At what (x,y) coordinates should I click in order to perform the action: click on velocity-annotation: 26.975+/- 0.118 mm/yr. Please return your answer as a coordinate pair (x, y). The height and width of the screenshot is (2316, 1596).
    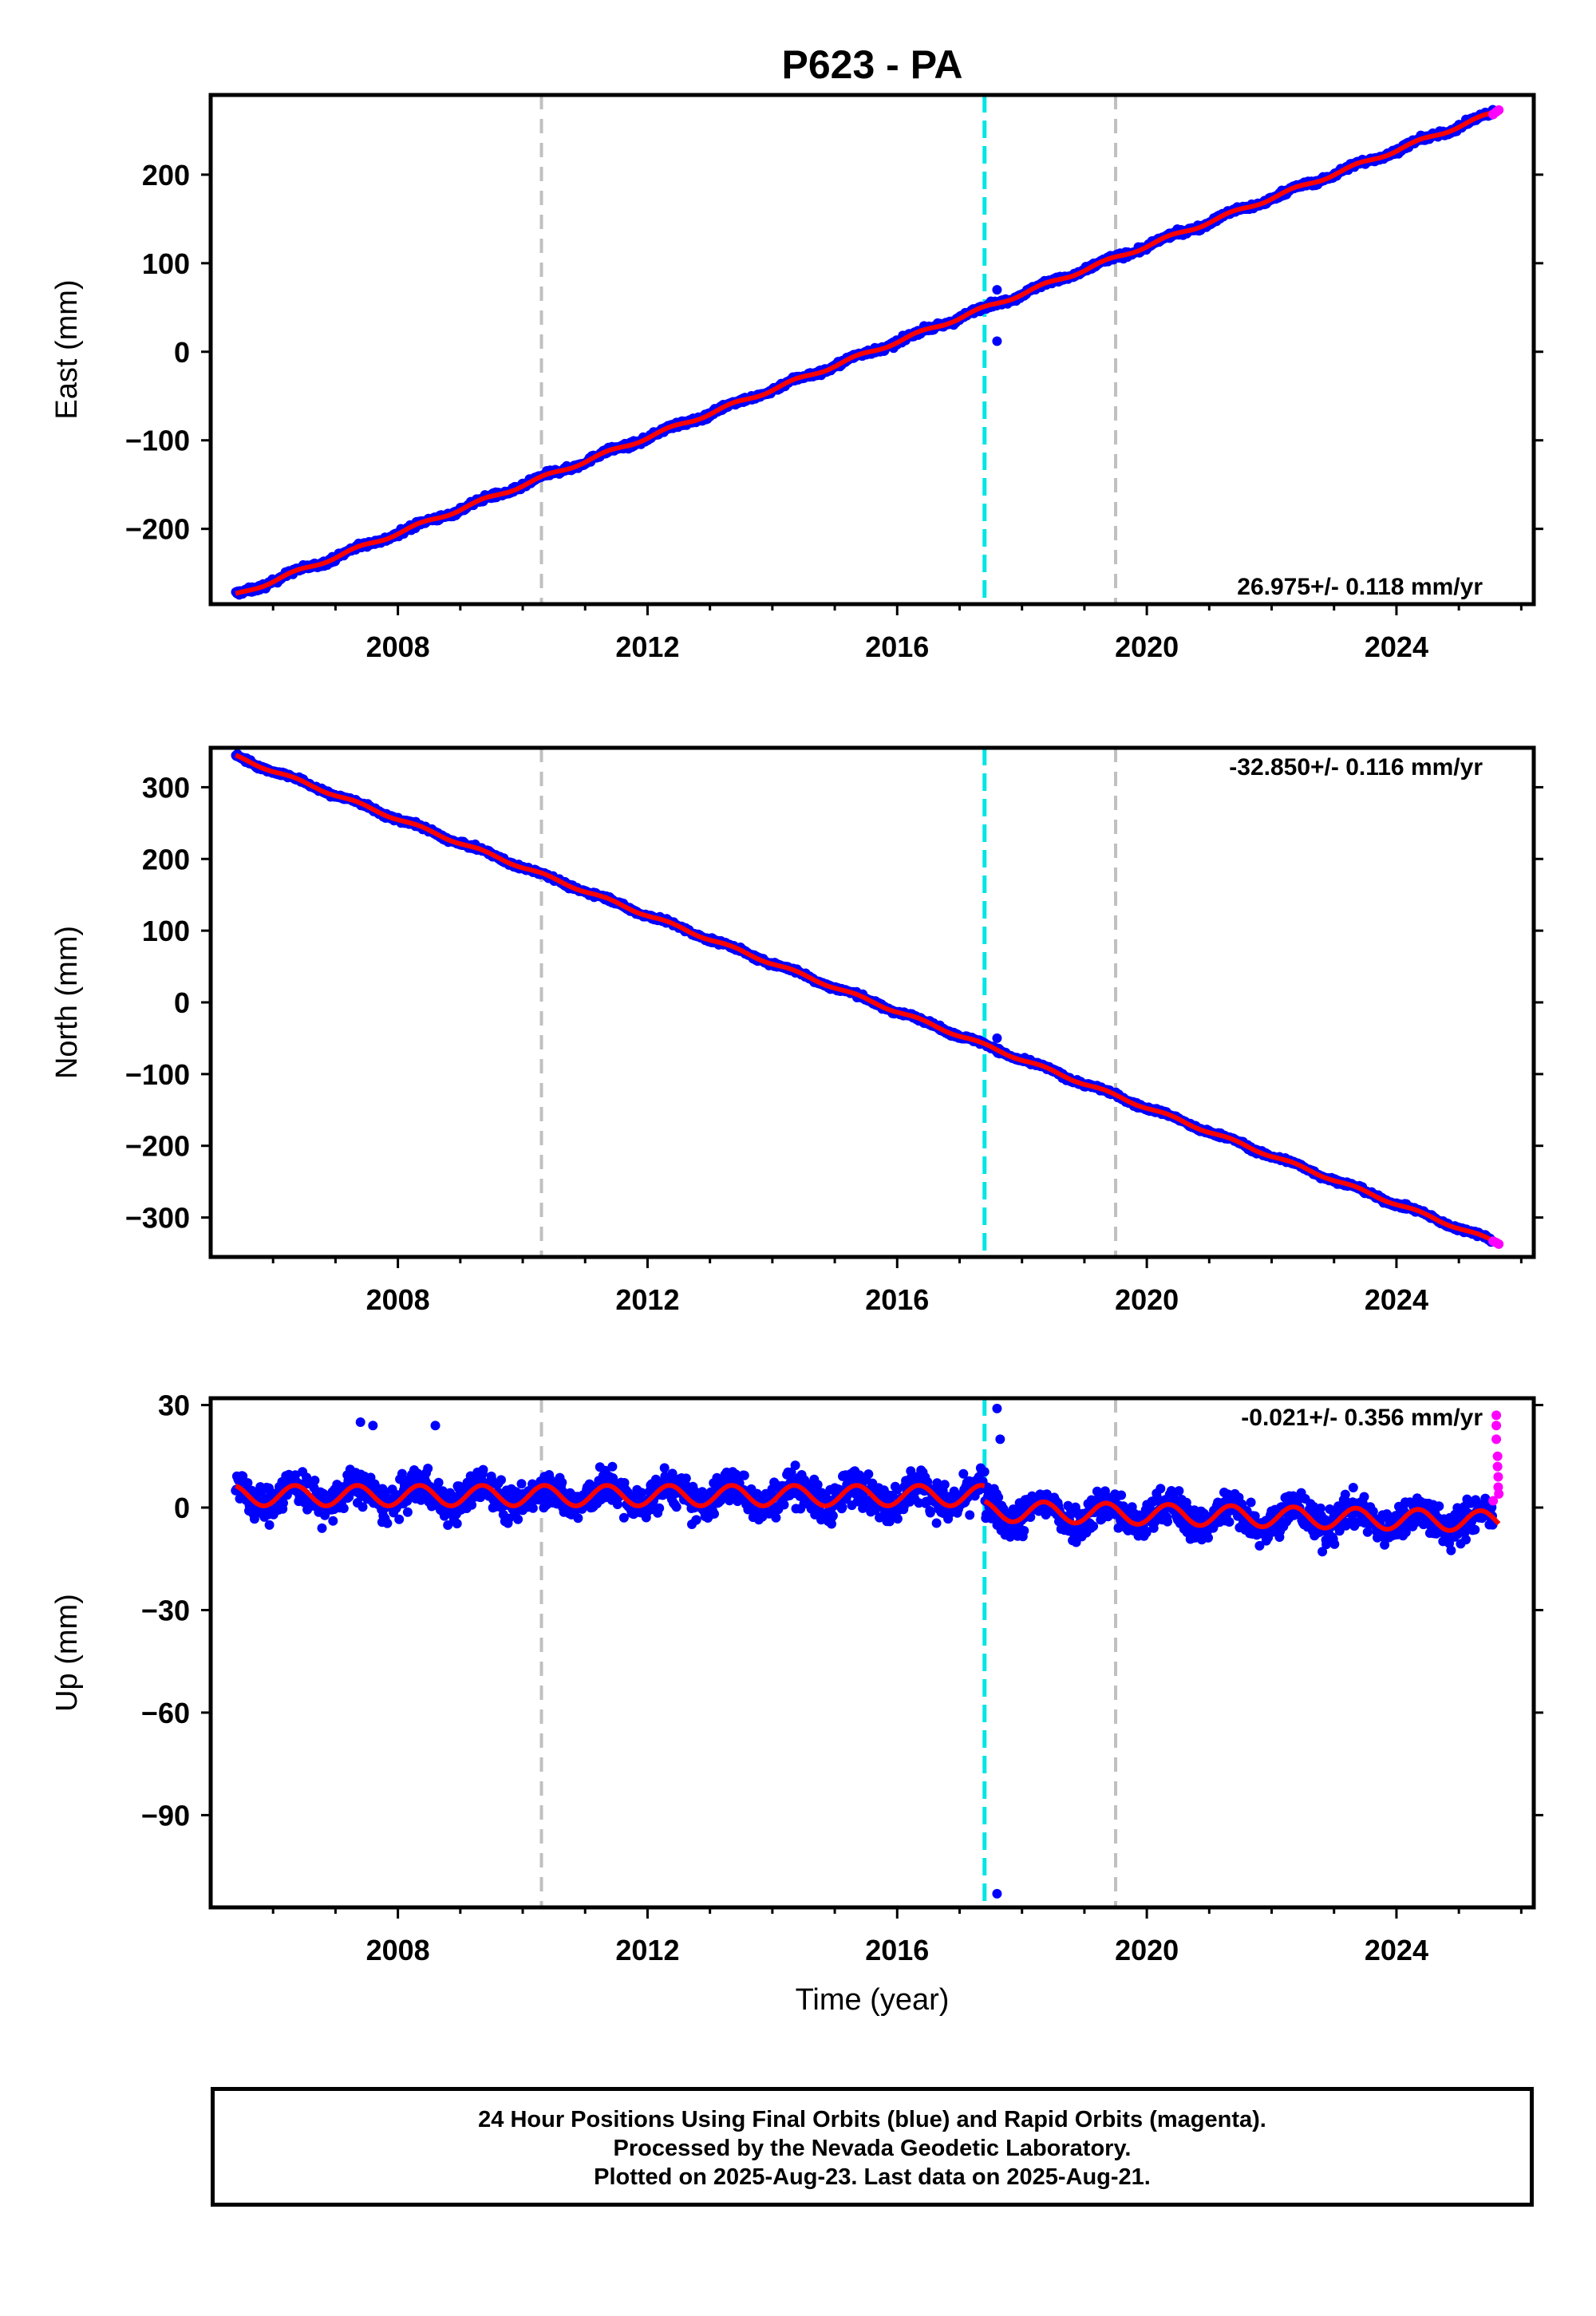
    Looking at the image, I should click on (1360, 587).